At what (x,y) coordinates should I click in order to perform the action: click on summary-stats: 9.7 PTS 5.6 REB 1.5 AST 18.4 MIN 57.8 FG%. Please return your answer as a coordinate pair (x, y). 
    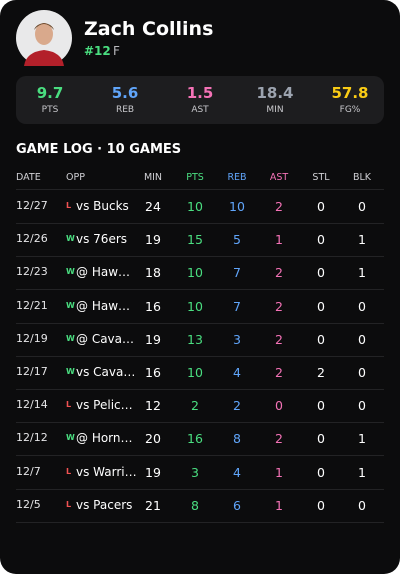
    Looking at the image, I should click on (200, 100).